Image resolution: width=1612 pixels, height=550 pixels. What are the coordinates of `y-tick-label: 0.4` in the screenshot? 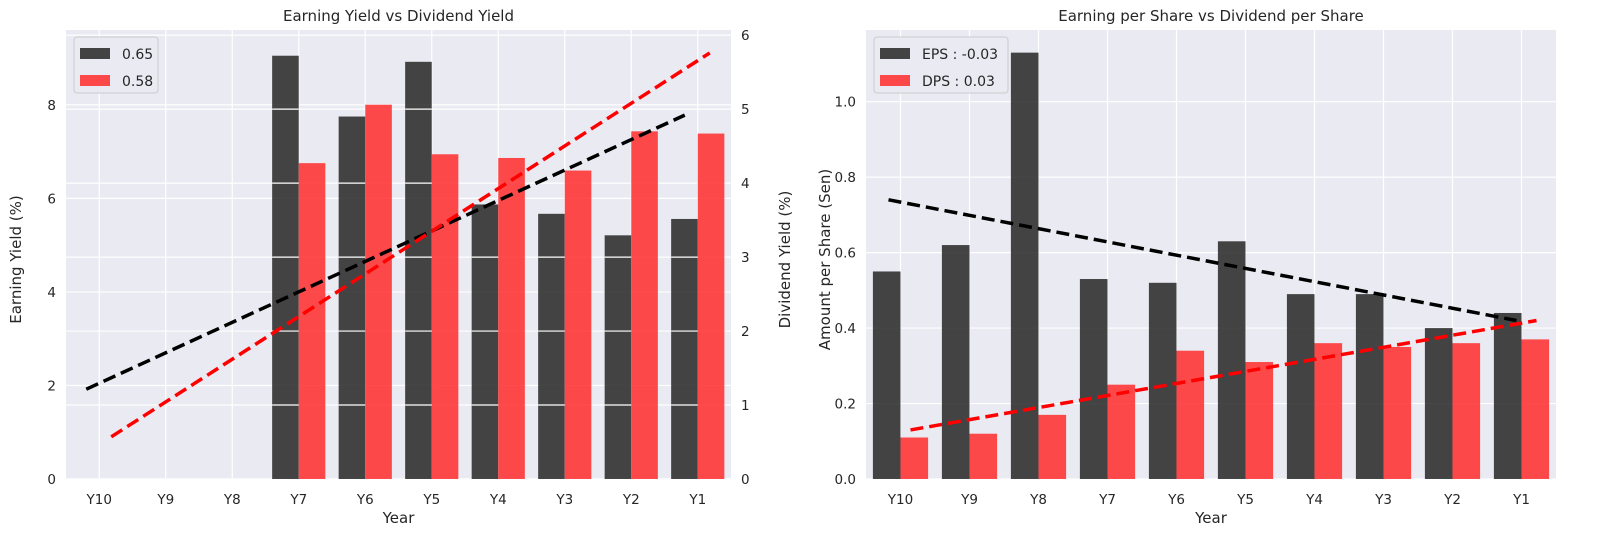 It's located at (845, 329).